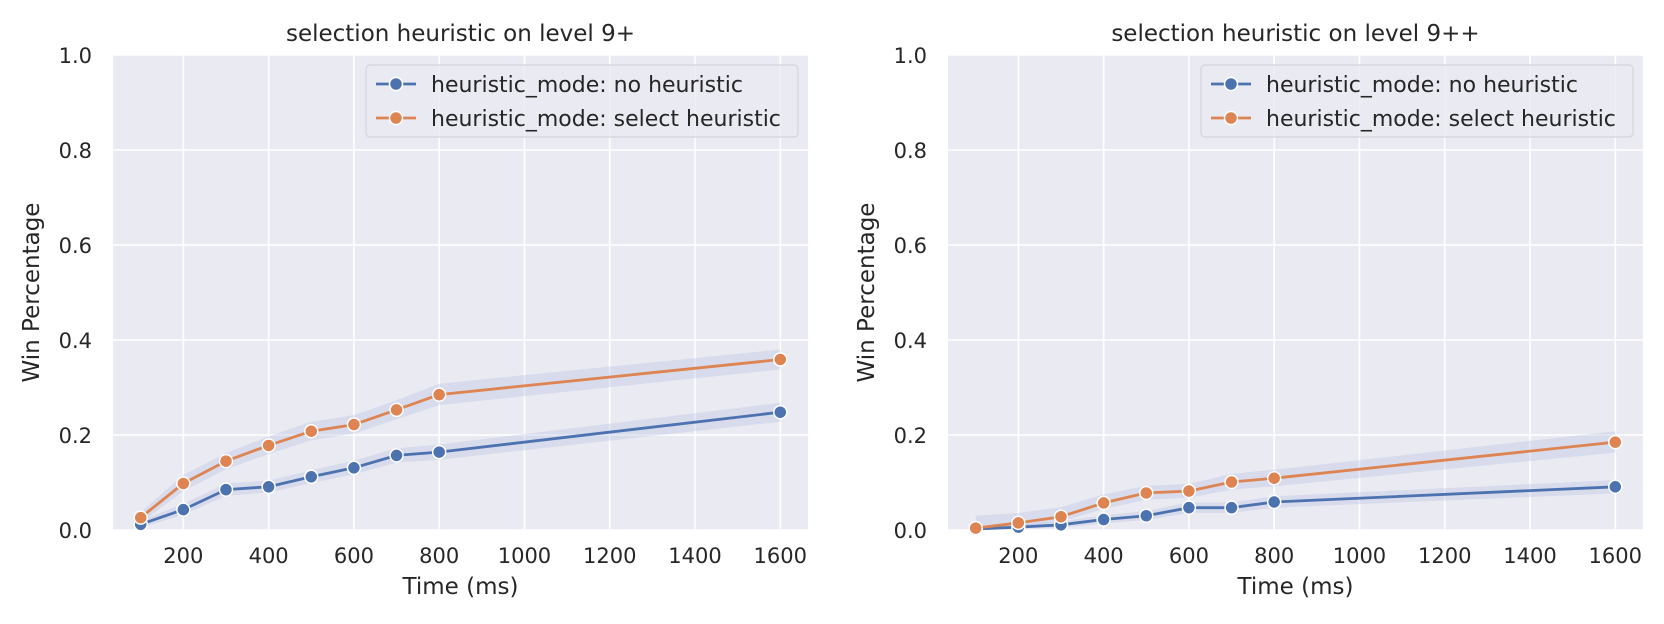 This screenshot has height=624, width=1664. What do you see at coordinates (460, 34) in the screenshot?
I see `chart-title: selection heuristic on level 9+` at bounding box center [460, 34].